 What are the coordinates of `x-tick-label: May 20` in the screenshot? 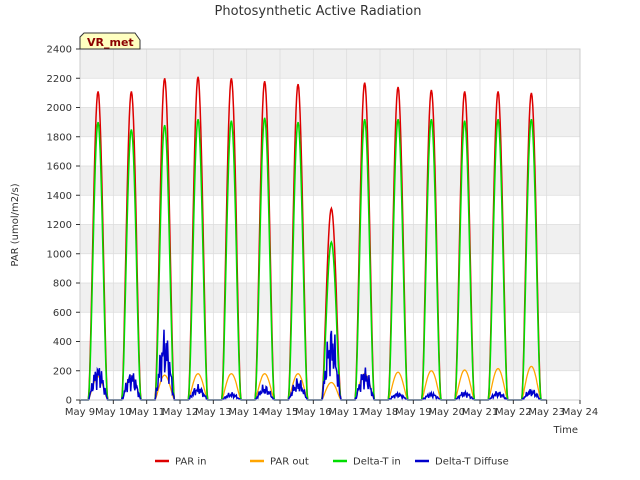 It's located at (446, 412).